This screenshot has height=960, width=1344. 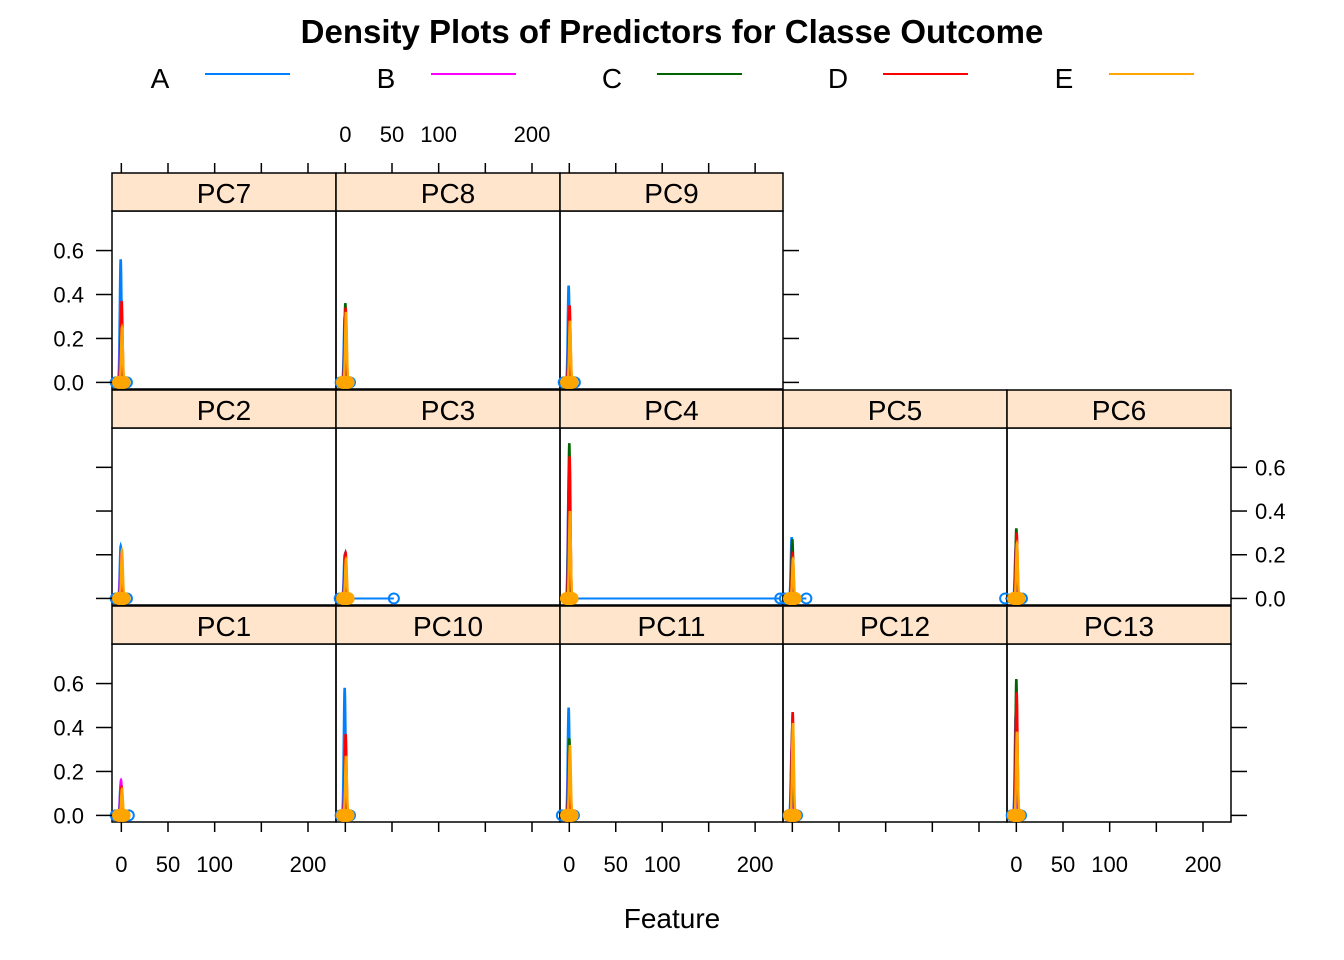 I want to click on x-axis-col-1: 0 50 100 200, so click(x=444, y=147).